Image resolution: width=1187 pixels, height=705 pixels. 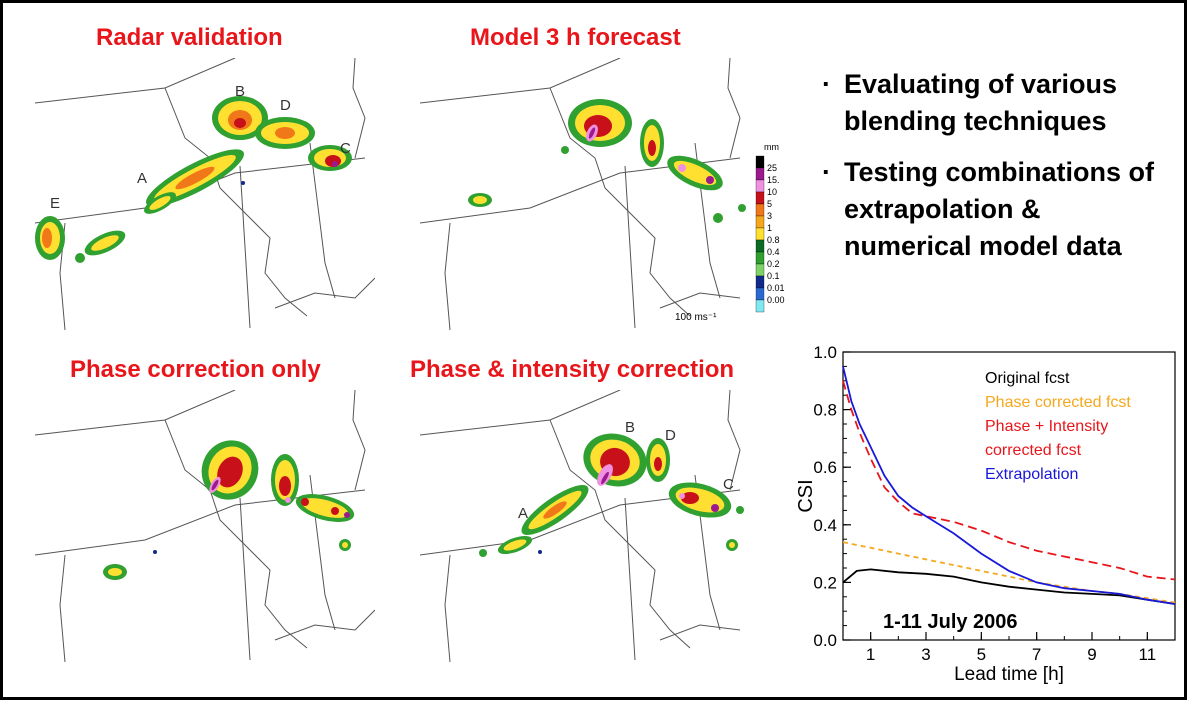 I want to click on y-tick-label: 0.2, so click(x=825, y=582).